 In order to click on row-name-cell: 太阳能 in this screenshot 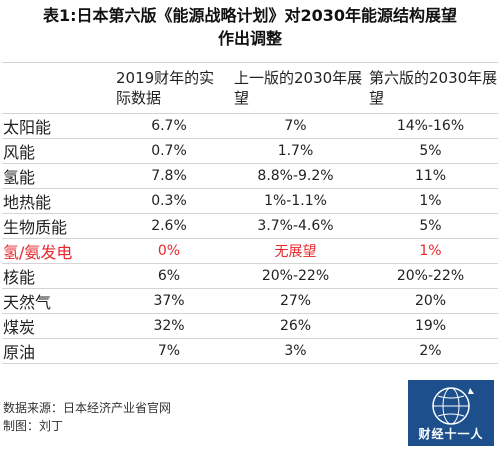, I will do `click(56, 126)`.